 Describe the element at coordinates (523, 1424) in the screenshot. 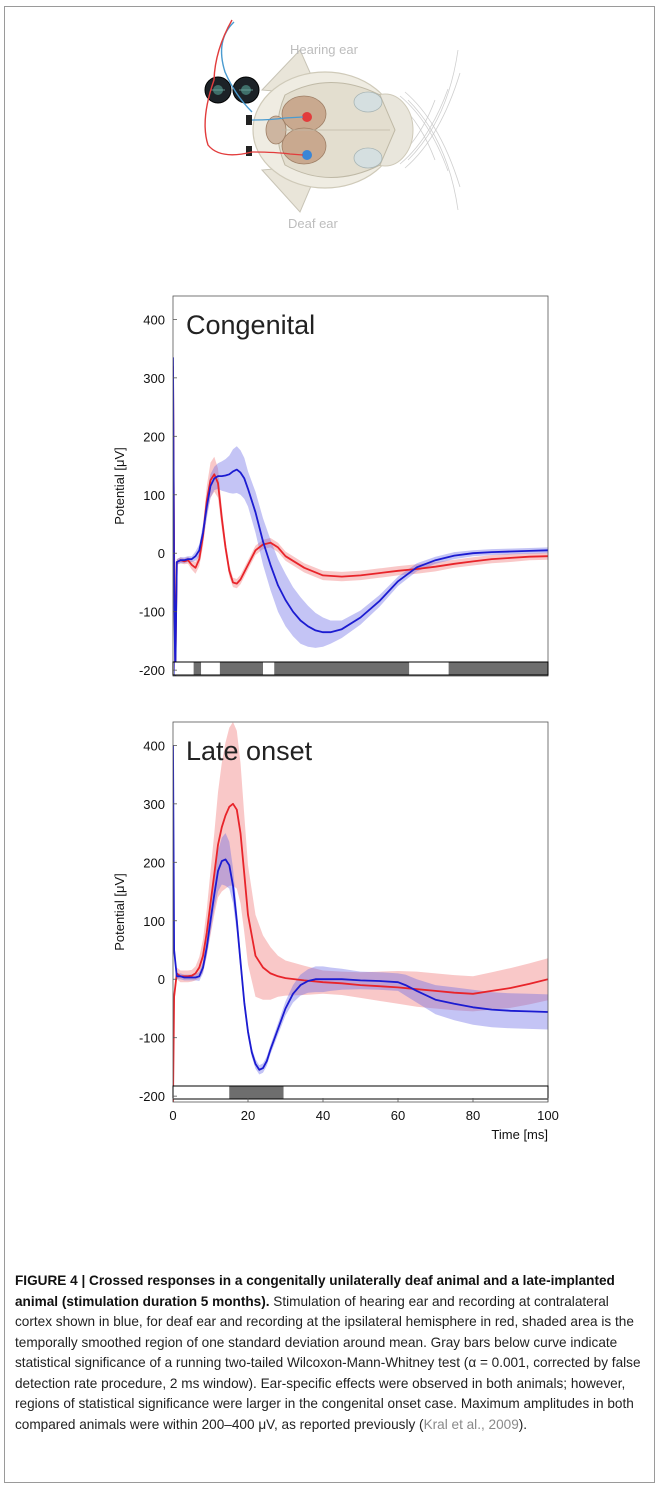

I see `caption-end: ).` at that location.